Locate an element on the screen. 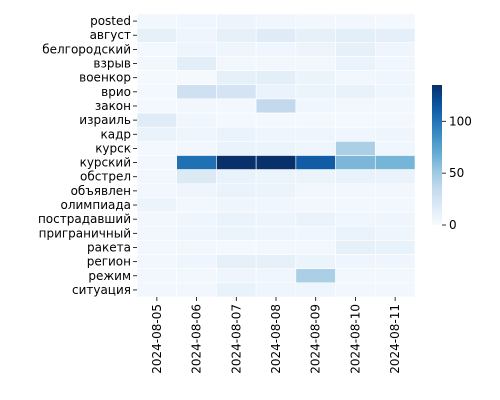 This screenshot has width=500, height=400. y-tick-label: израиль is located at coordinates (105, 120).